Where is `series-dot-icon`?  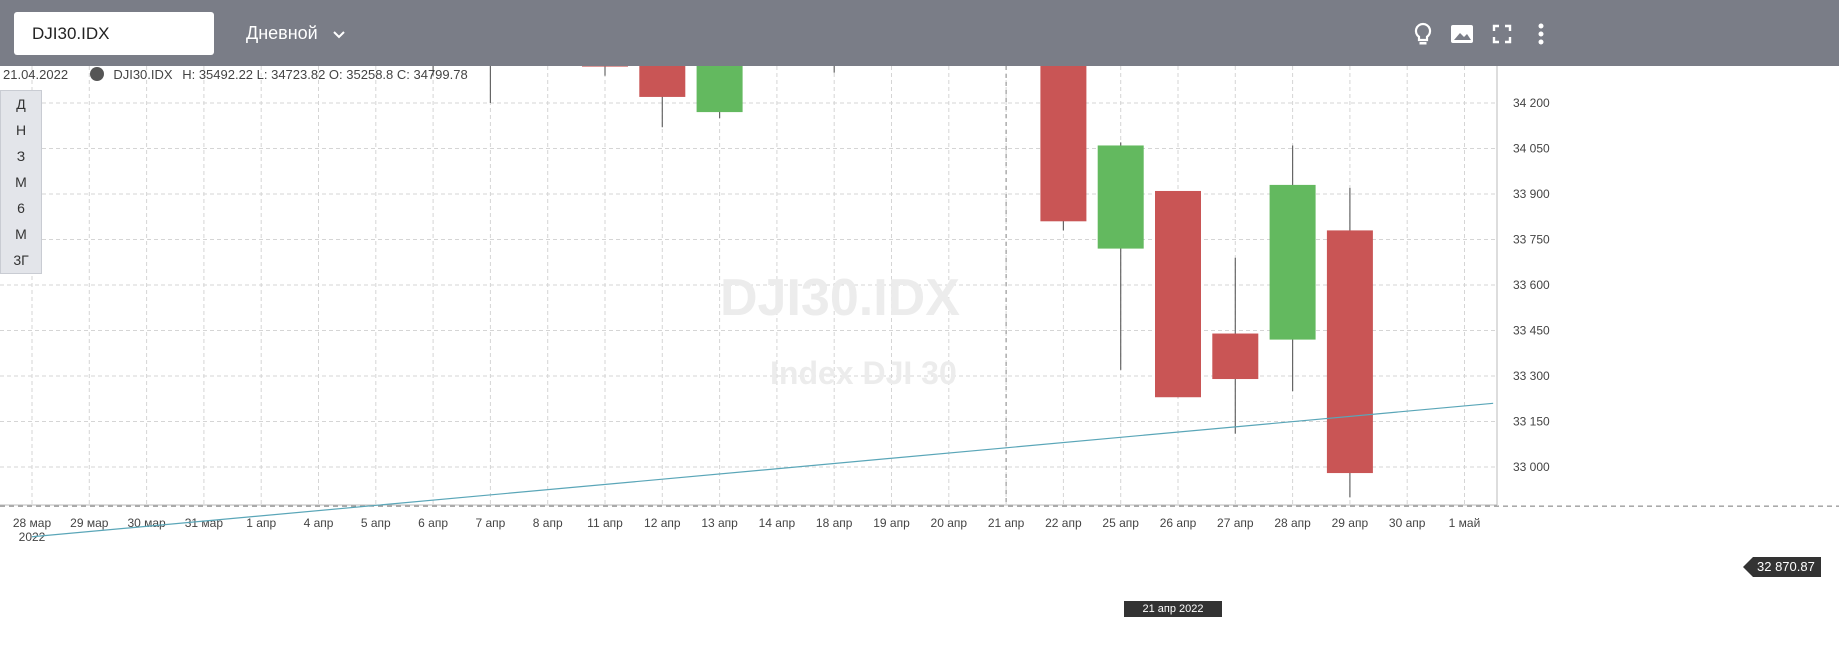
series-dot-icon is located at coordinates (96, 74).